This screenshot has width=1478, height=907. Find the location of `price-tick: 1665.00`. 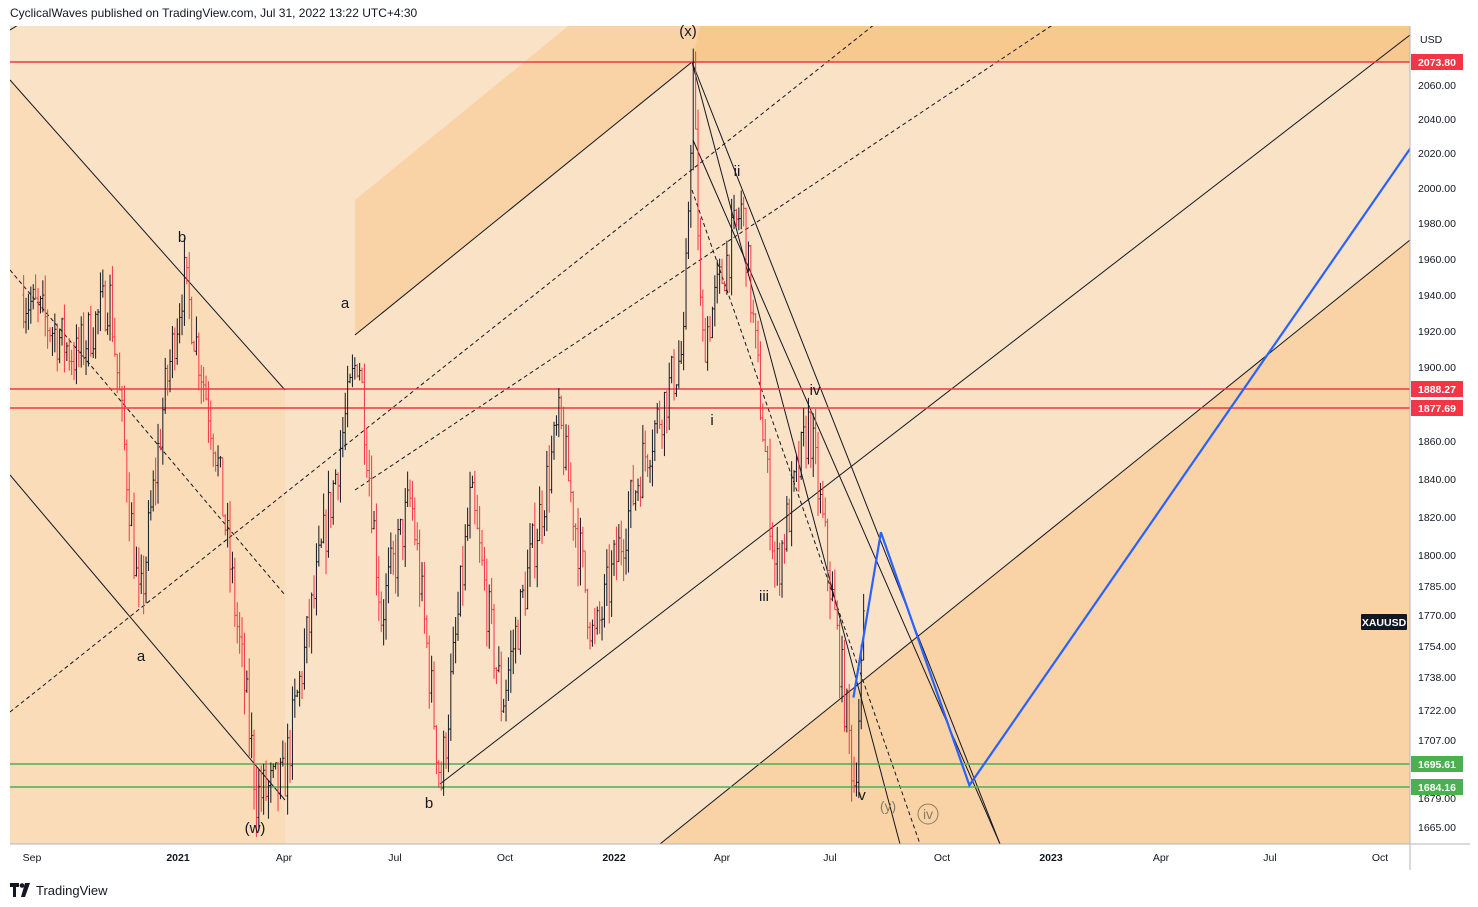

price-tick: 1665.00 is located at coordinates (1437, 828).